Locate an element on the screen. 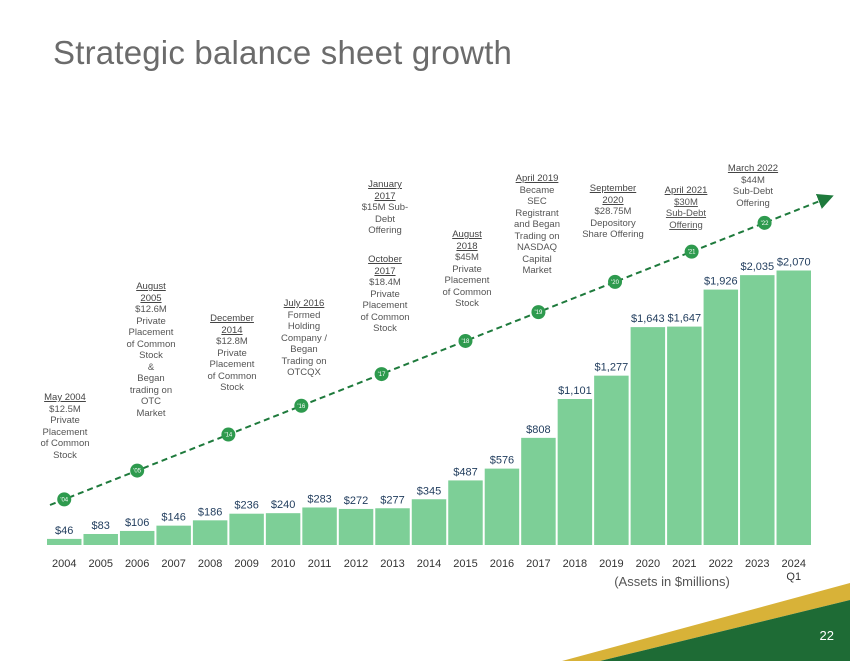 The width and height of the screenshot is (850, 661). annotation-date: April 2019 is located at coordinates (537, 178).